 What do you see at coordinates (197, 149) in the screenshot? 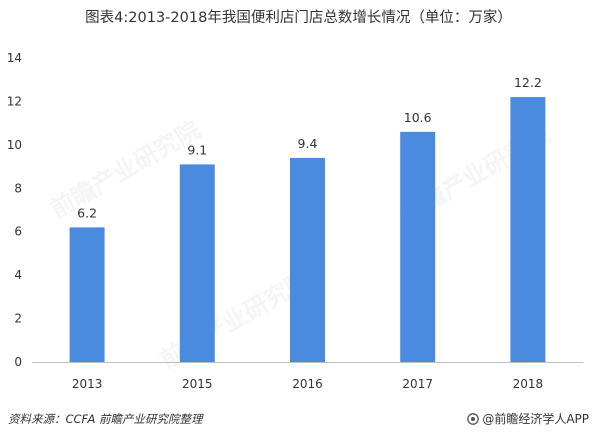
I see `bar-value-label-2015: 9.1` at bounding box center [197, 149].